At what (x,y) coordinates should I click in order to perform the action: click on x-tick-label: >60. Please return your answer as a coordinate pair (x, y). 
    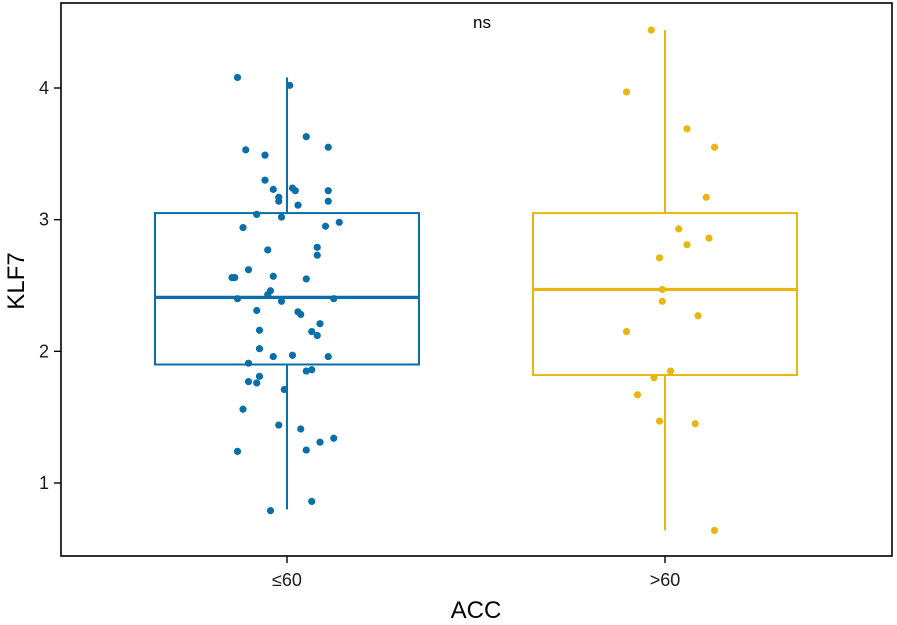
    Looking at the image, I should click on (665, 580).